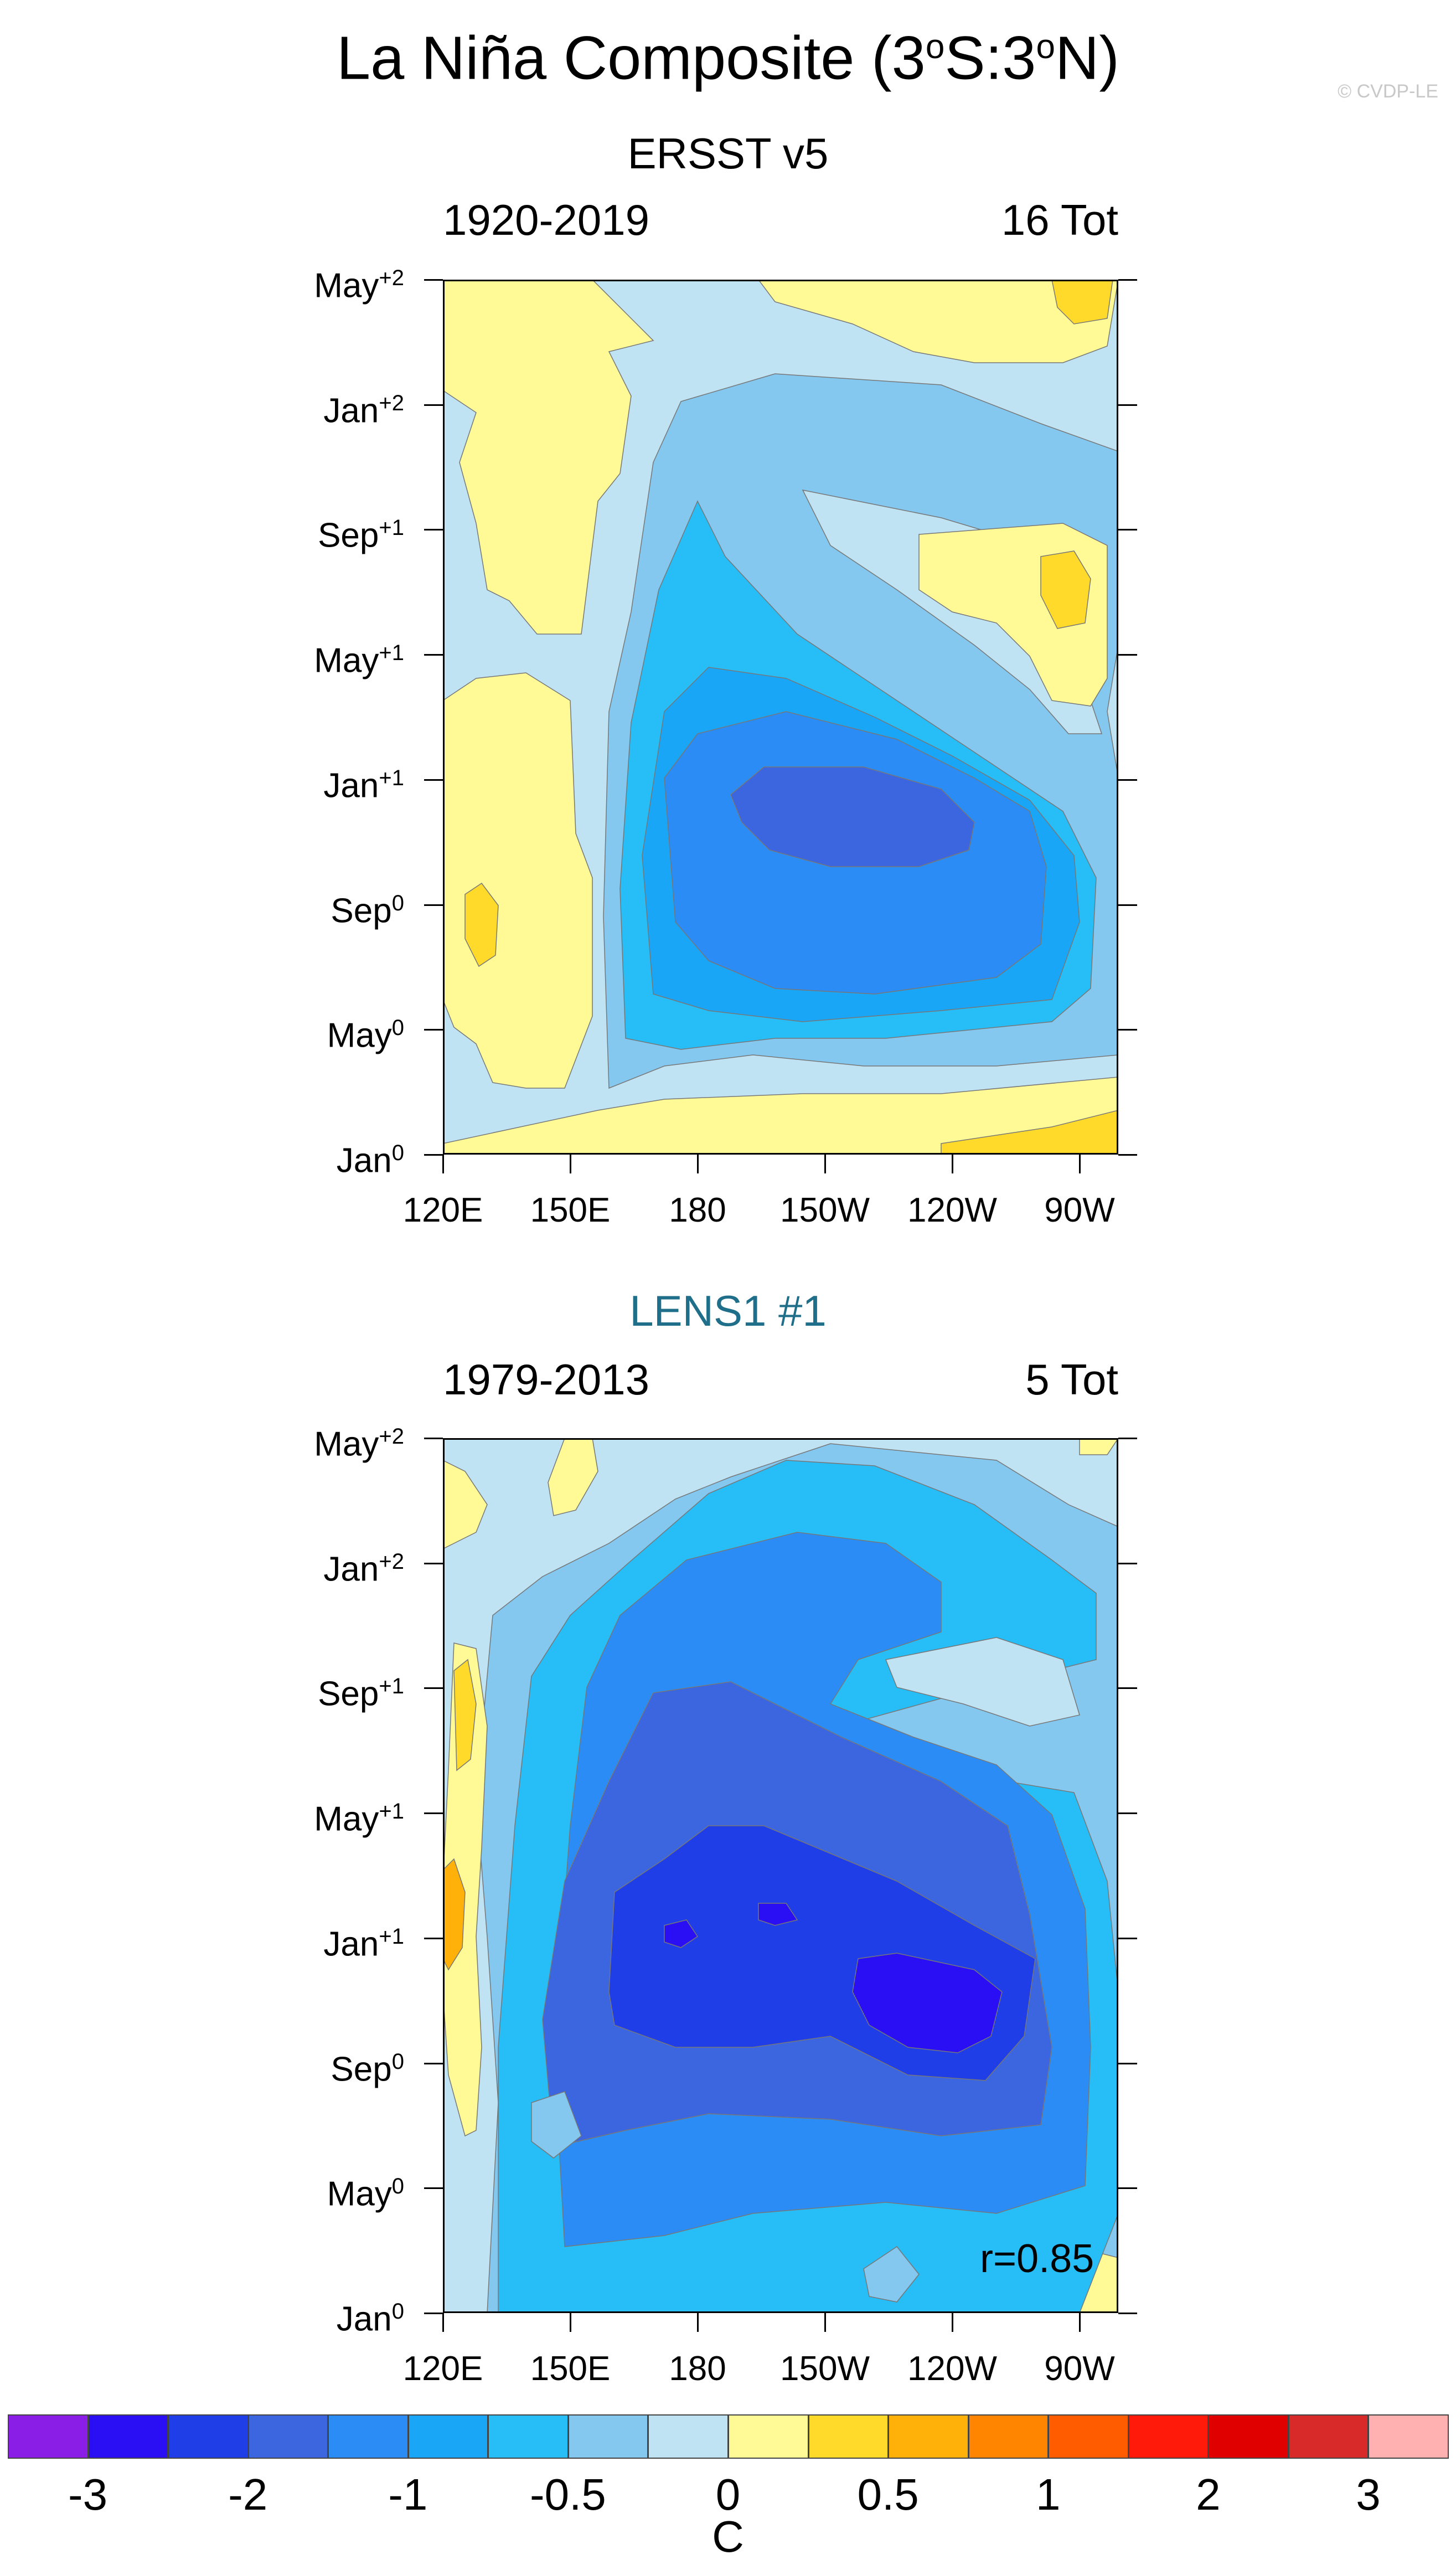 Image resolution: width=1456 pixels, height=2575 pixels. Describe the element at coordinates (546, 219) in the screenshot. I see `panel1-period: 1920-2019` at that location.